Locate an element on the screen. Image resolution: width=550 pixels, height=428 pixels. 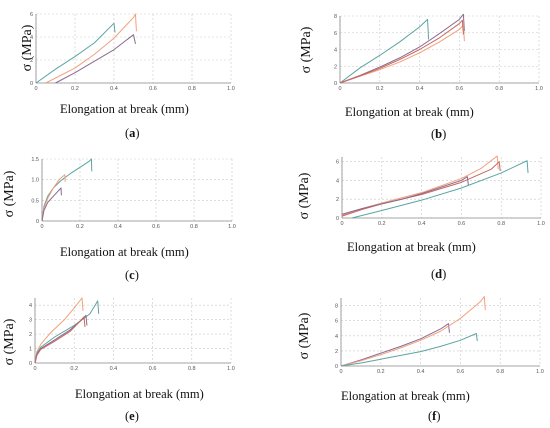
y-tick-label: 1.0 is located at coordinates (35, 181).